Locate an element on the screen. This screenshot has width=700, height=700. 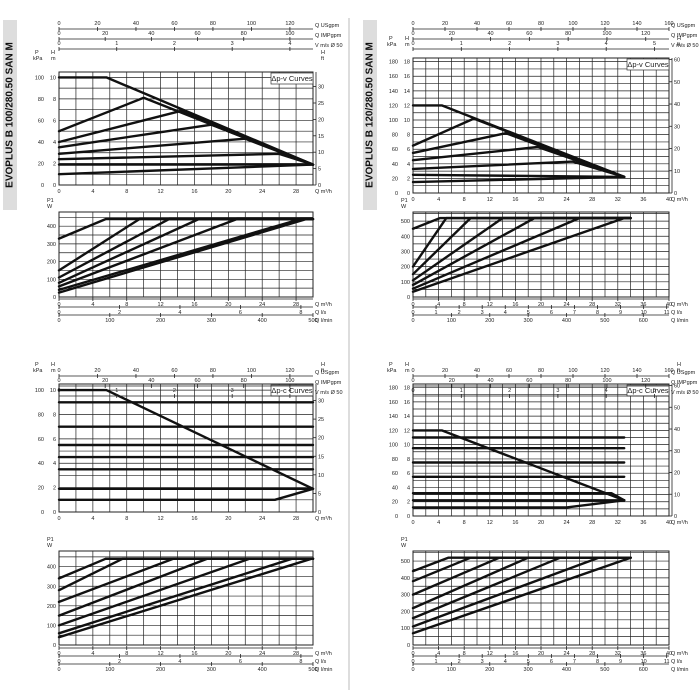
unit-p: P is located at coordinates (391, 365).